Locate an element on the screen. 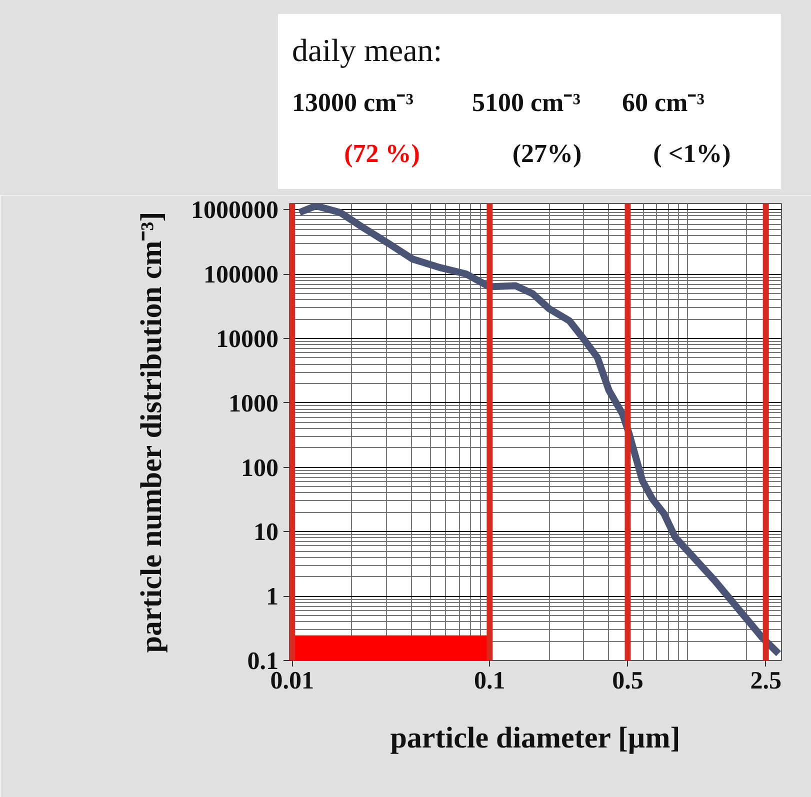 The image size is (811, 797). text: (72 %) is located at coordinates (382, 154).